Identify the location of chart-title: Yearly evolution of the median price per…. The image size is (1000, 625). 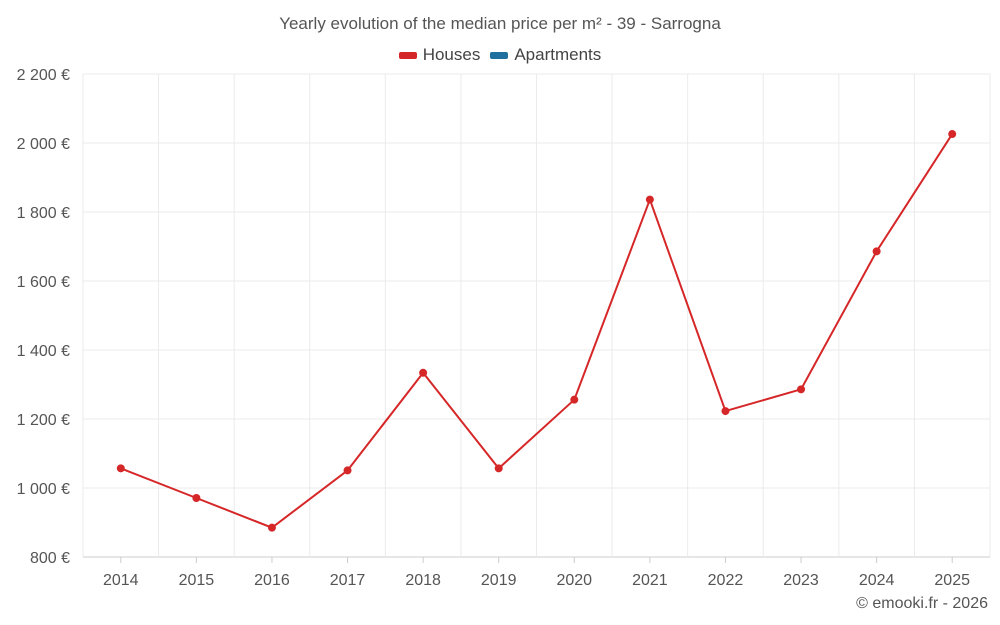
(500, 23).